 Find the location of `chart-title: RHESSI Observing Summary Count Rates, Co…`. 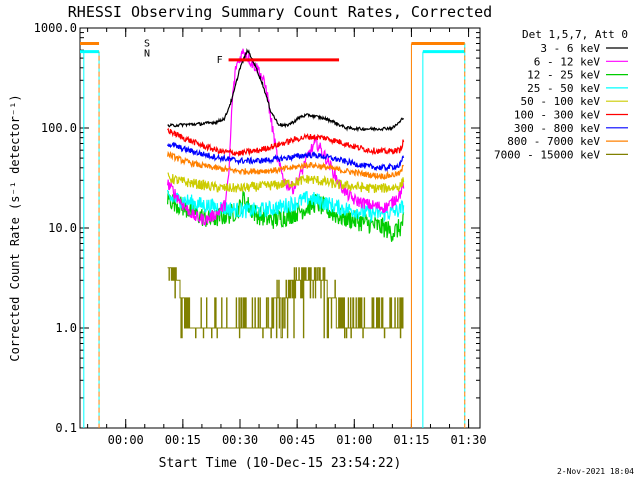

chart-title: RHESSI Observing Summary Count Rates, Co… is located at coordinates (280, 12).